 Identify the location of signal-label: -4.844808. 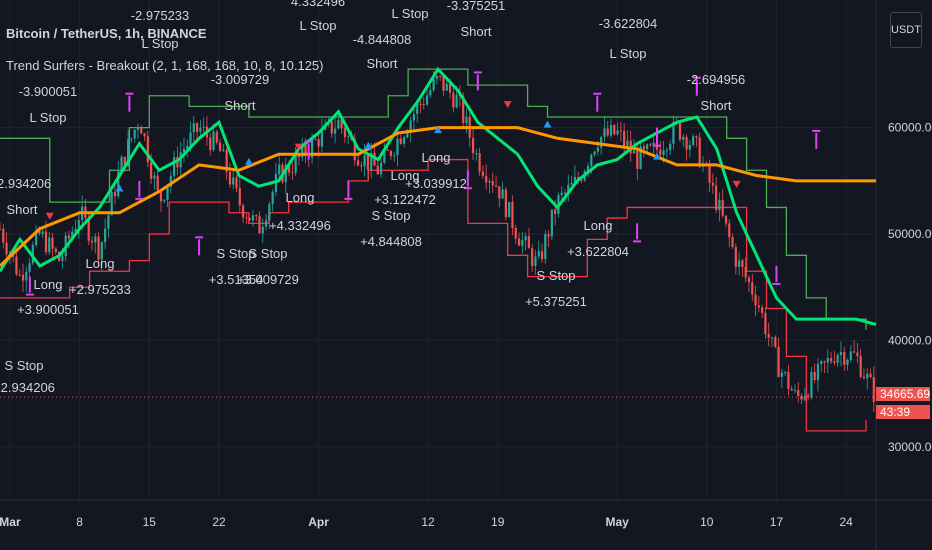
(382, 39).